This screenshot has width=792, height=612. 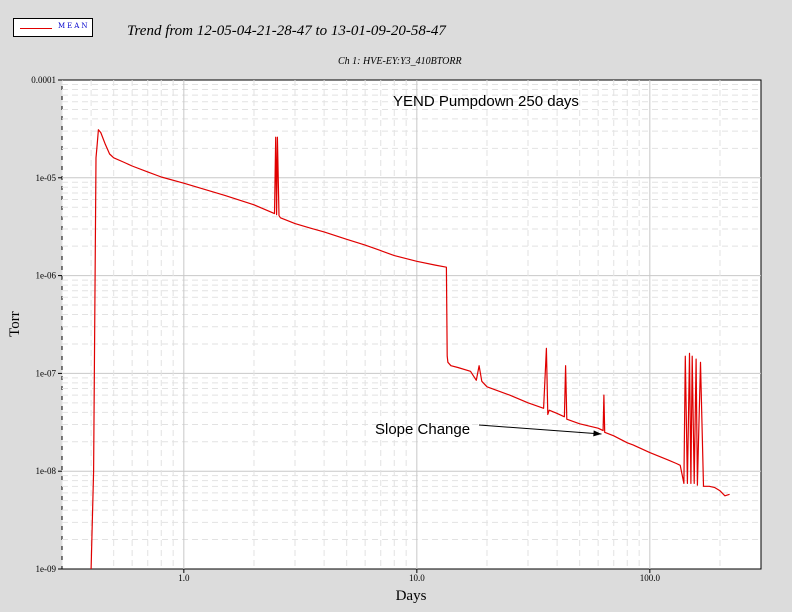 I want to click on y-tick-label: 0.0001, so click(x=43, y=80).